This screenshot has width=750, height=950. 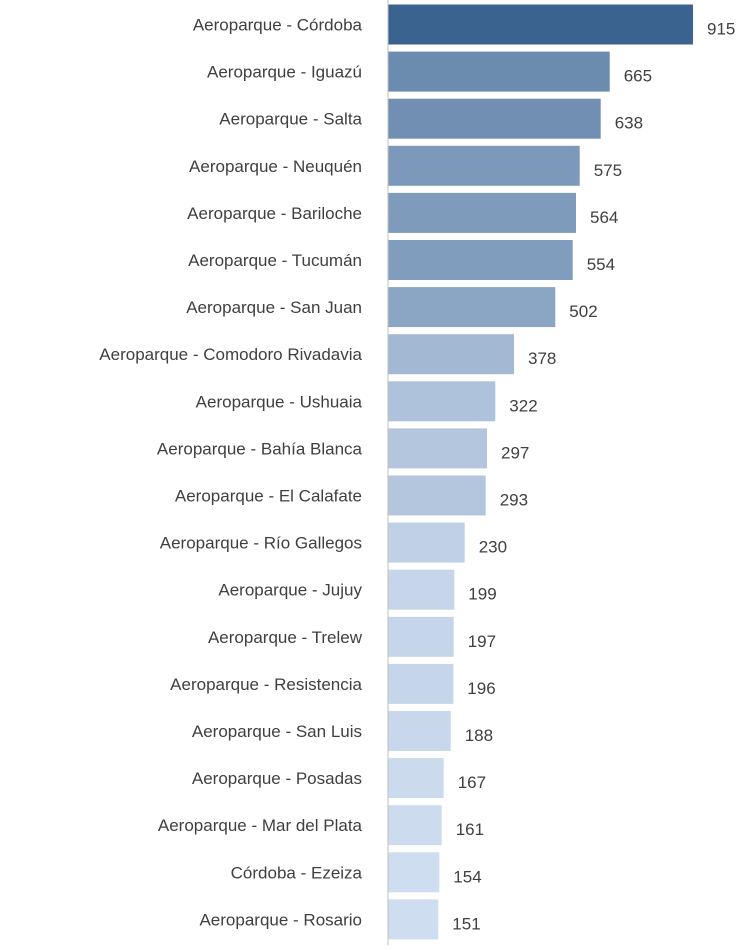 I want to click on category-label: Aeroparque - Comodoro Rivadavia, so click(x=230, y=354).